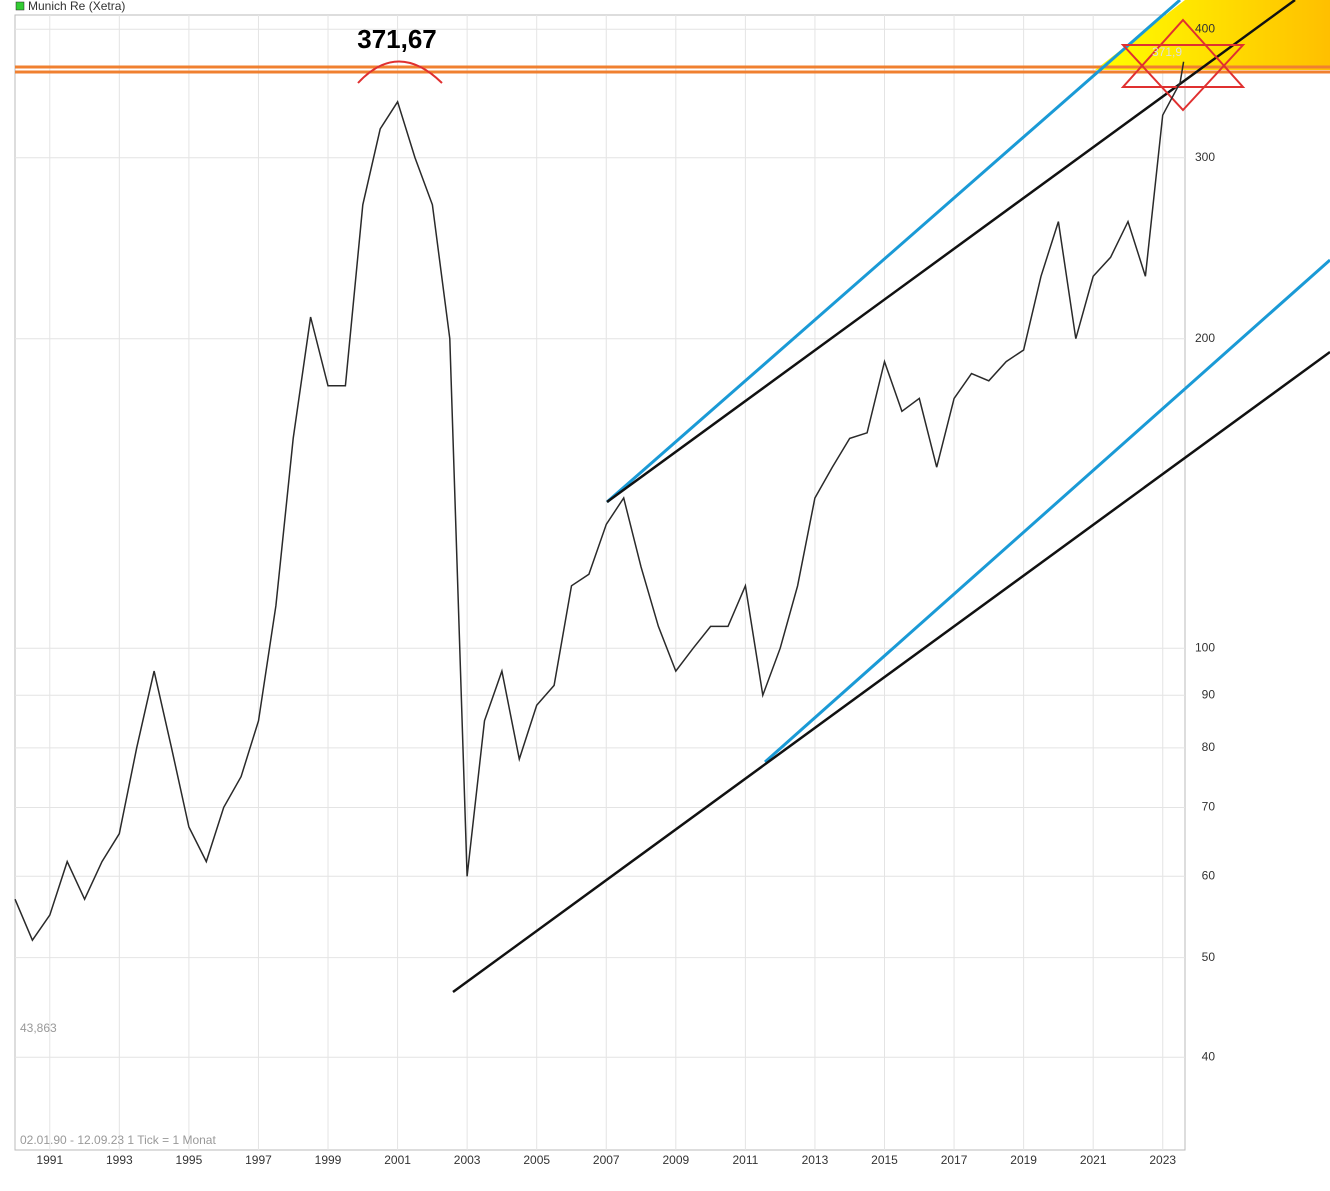 The image size is (1330, 1191). What do you see at coordinates (20, 6) in the screenshot?
I see `legend-swatch` at bounding box center [20, 6].